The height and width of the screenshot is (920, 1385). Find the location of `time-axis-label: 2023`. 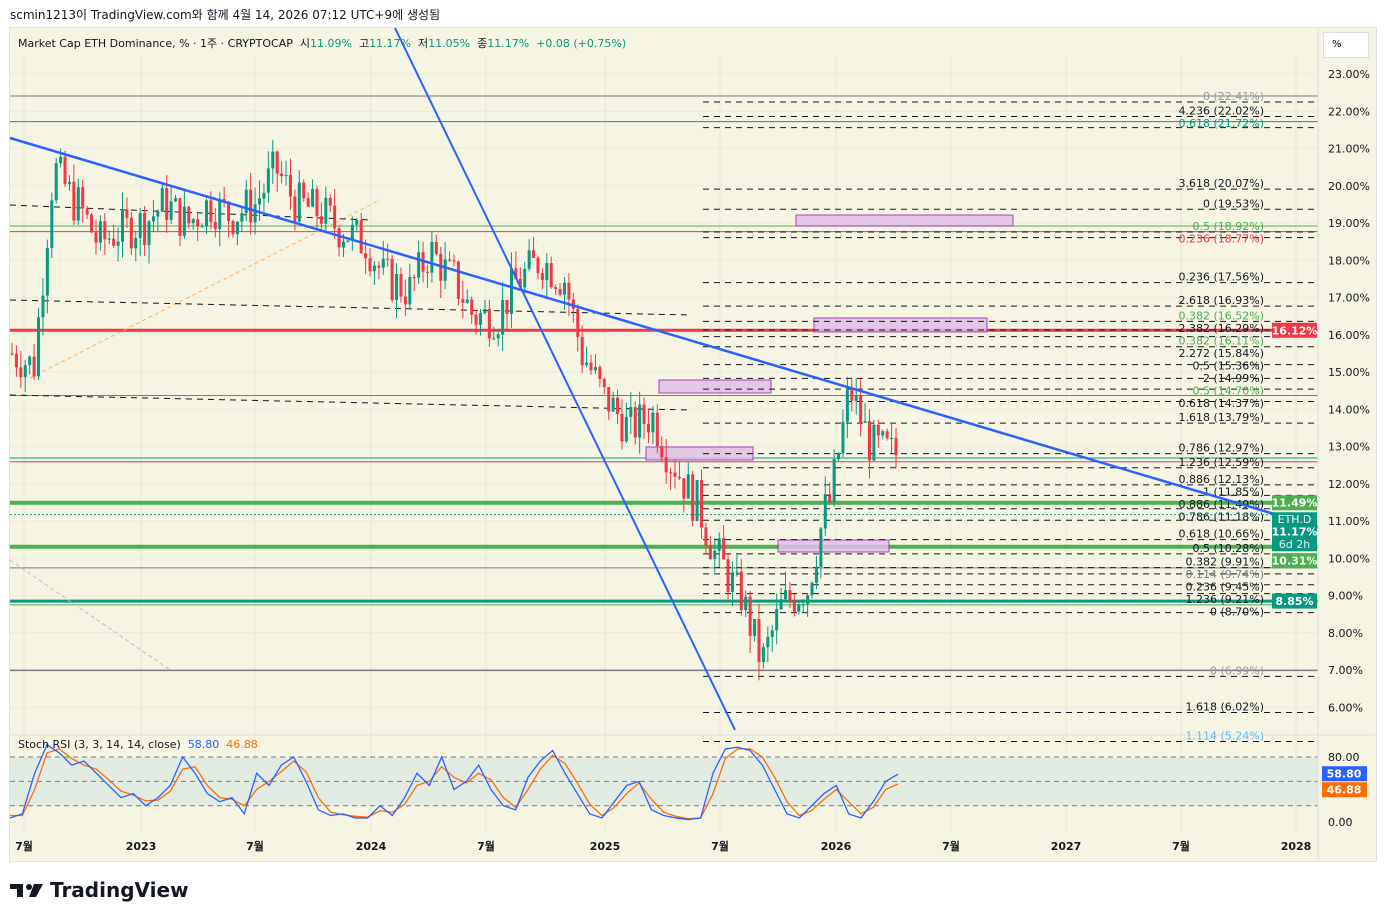

time-axis-label: 2023 is located at coordinates (141, 846).